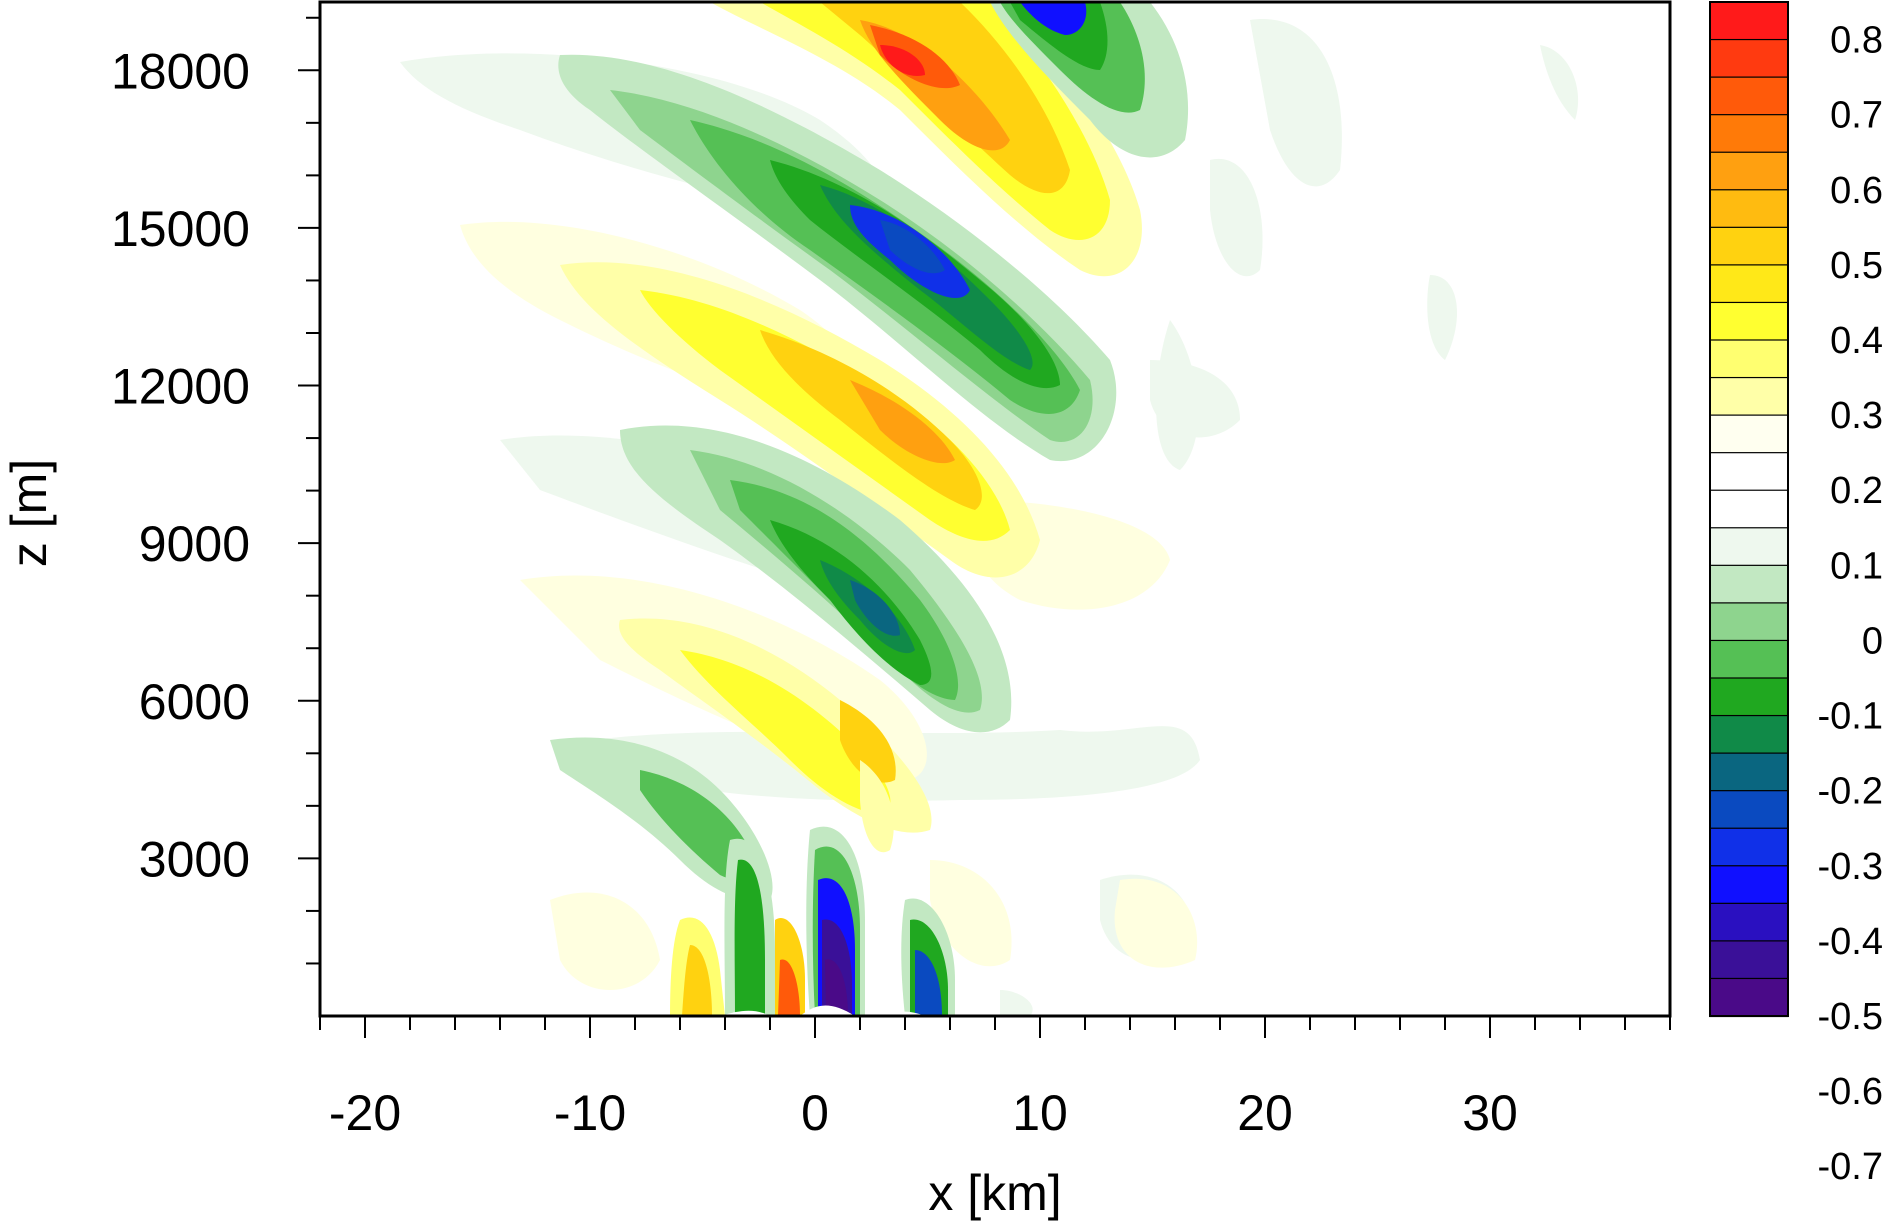 The width and height of the screenshot is (1891, 1225). What do you see at coordinates (1856, 491) in the screenshot?
I see `colorbar-label: 0.2` at bounding box center [1856, 491].